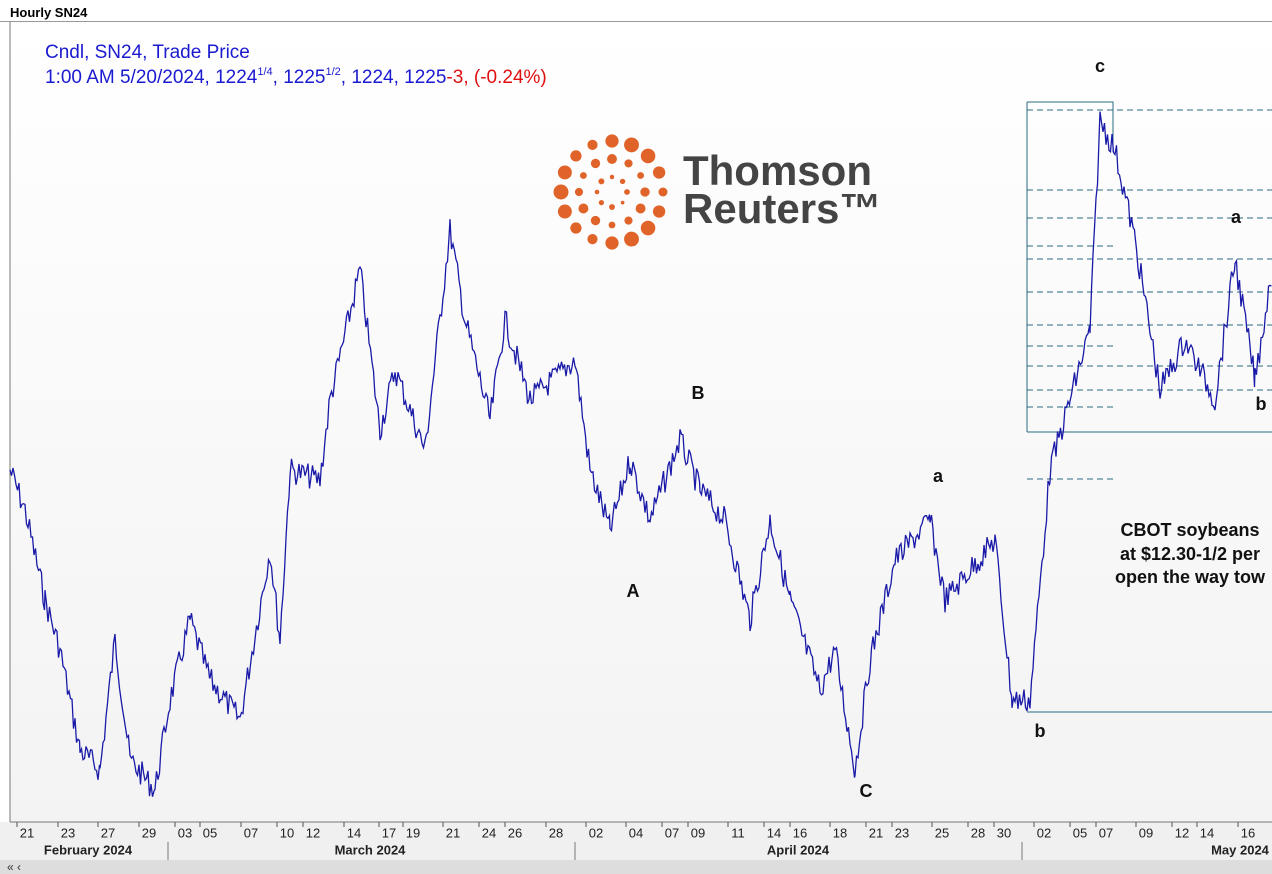 This screenshot has height=874, width=1272. What do you see at coordinates (149, 832) in the screenshot?
I see `day-label: 29` at bounding box center [149, 832].